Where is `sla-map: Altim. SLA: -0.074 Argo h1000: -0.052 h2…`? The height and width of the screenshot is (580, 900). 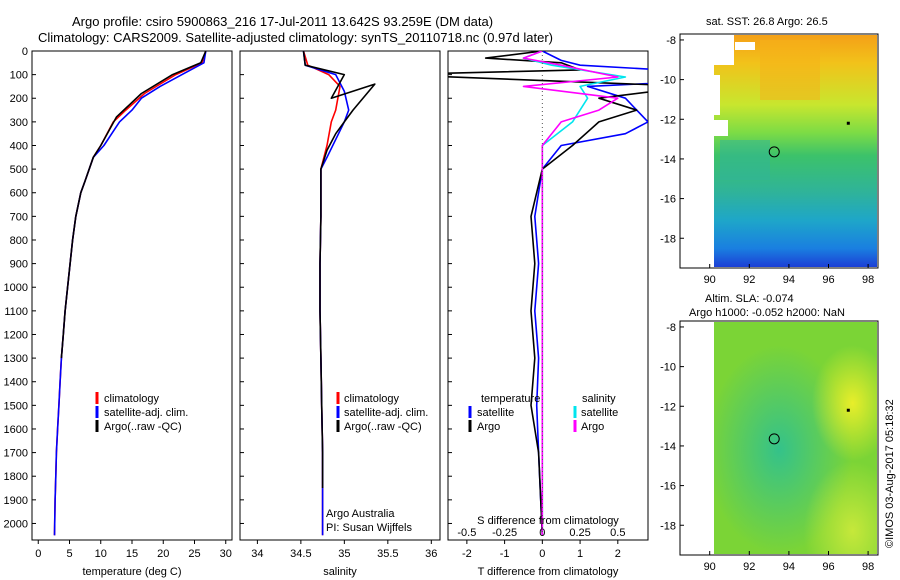 sla-map: Altim. SLA: -0.074 Argo h1000: -0.052 h2… is located at coordinates (769, 433).